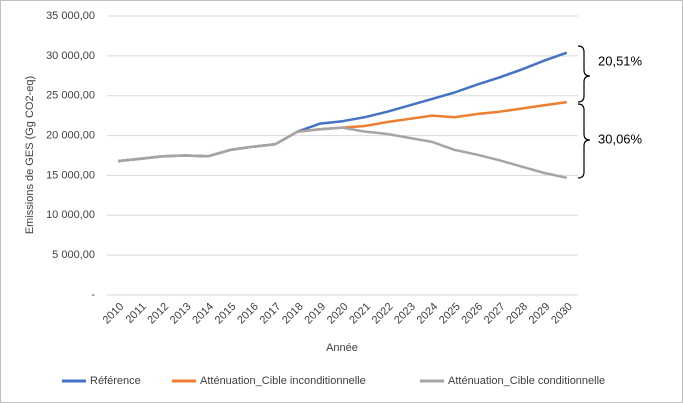 Image resolution: width=683 pixels, height=403 pixels. Describe the element at coordinates (70, 135) in the screenshot. I see `y-tick-label: 20 000,00` at that location.